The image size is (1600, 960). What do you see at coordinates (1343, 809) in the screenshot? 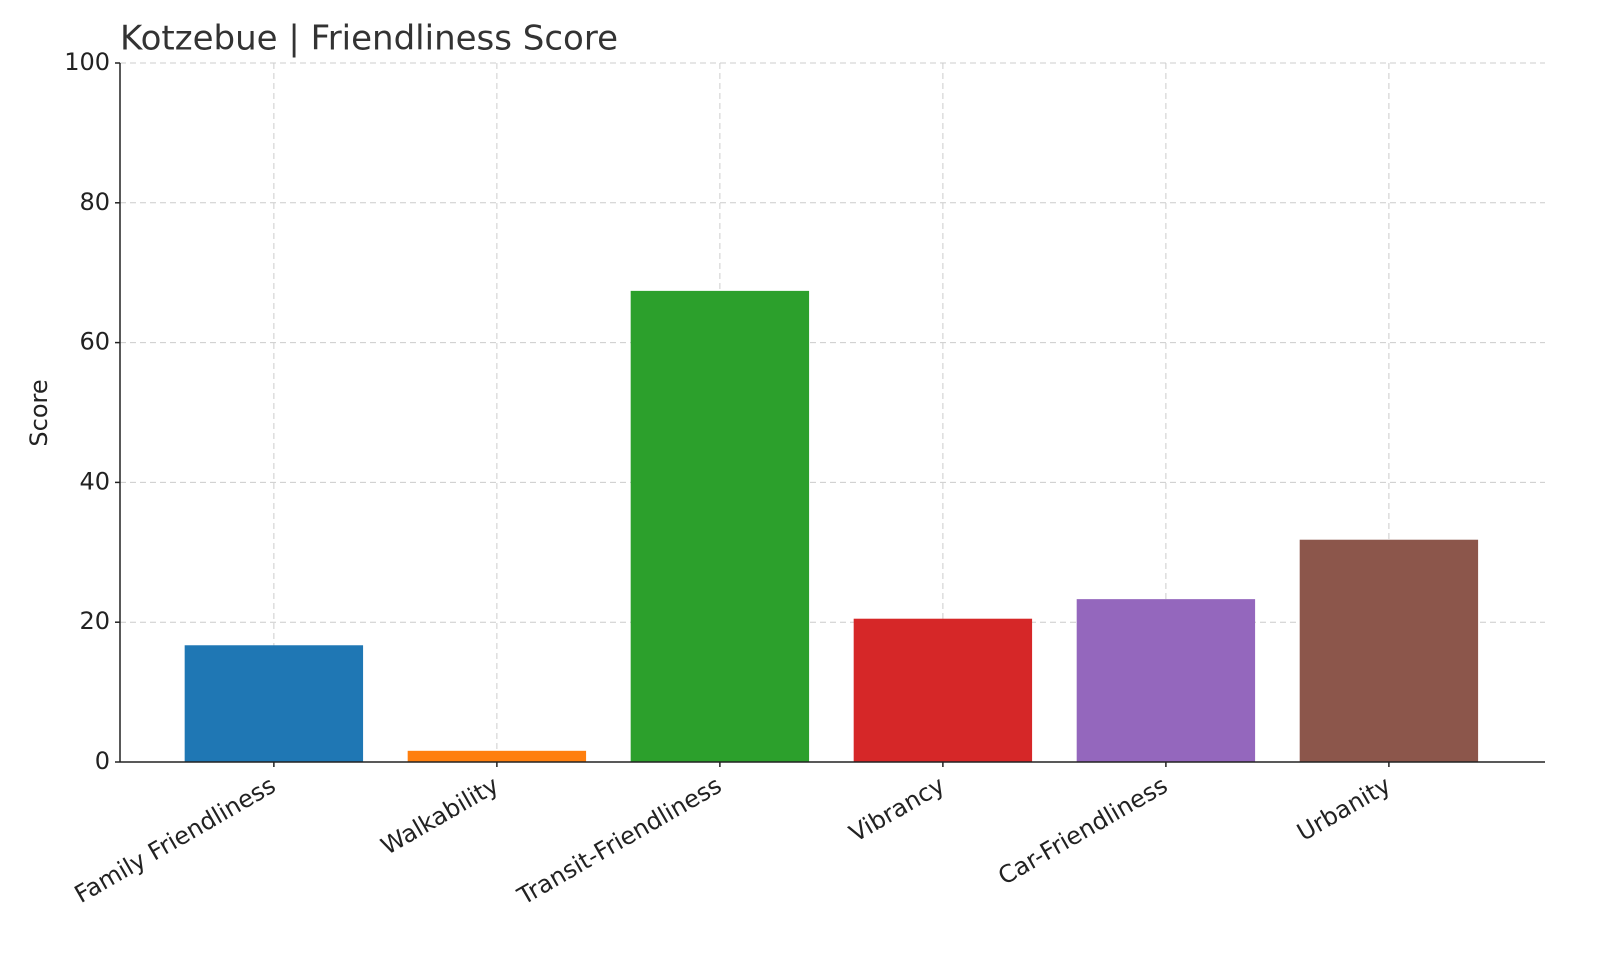
I see `x-tick-label: Urbanity` at bounding box center [1343, 809].